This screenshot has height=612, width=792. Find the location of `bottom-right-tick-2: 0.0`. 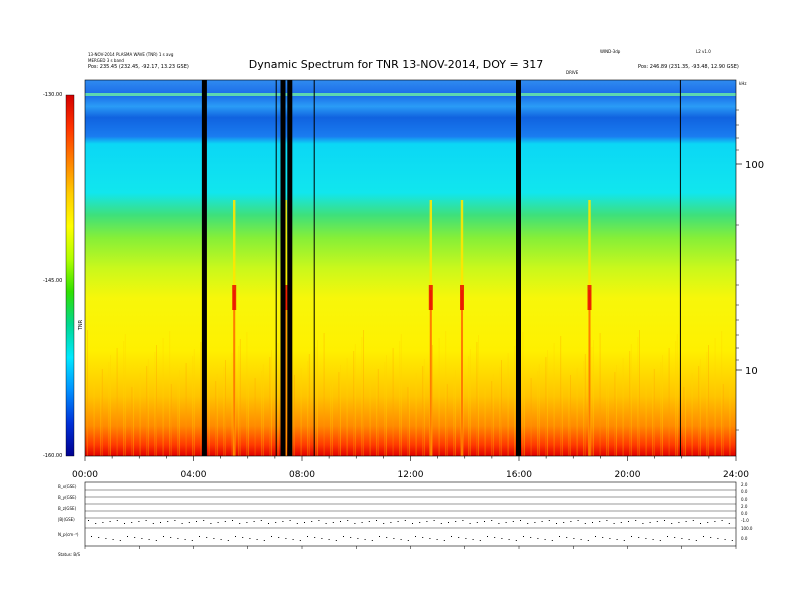

bottom-right-tick-2: 0.0 is located at coordinates (744, 499).